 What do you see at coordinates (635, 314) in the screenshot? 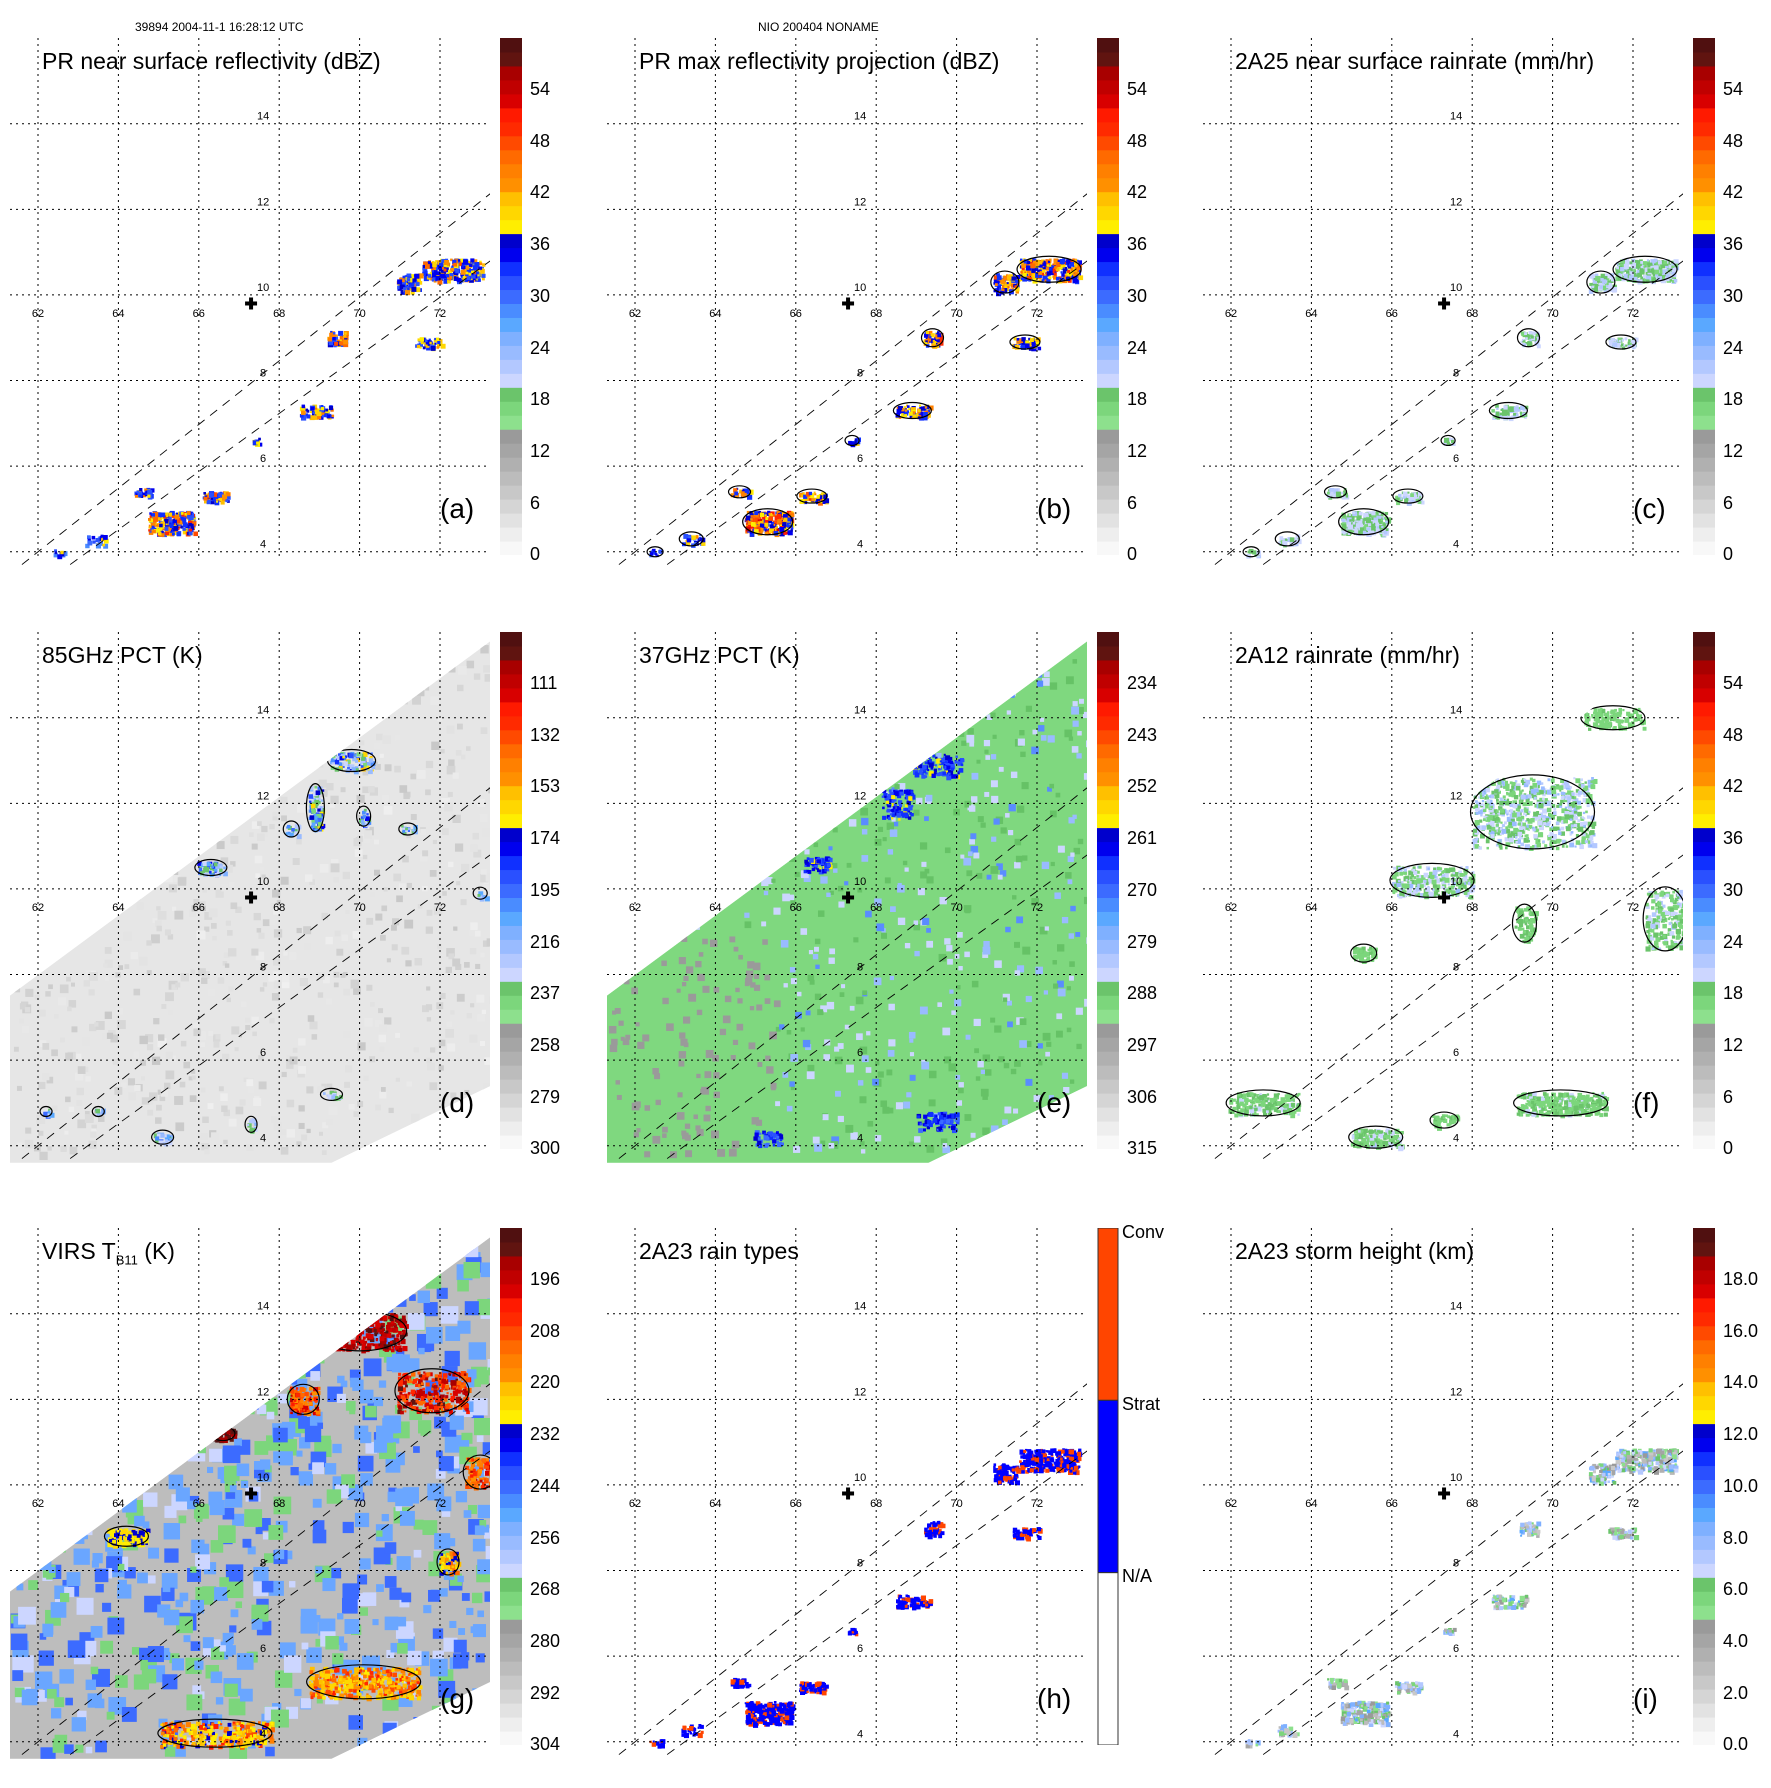
I see `lon-tick-label: 62` at bounding box center [635, 314].